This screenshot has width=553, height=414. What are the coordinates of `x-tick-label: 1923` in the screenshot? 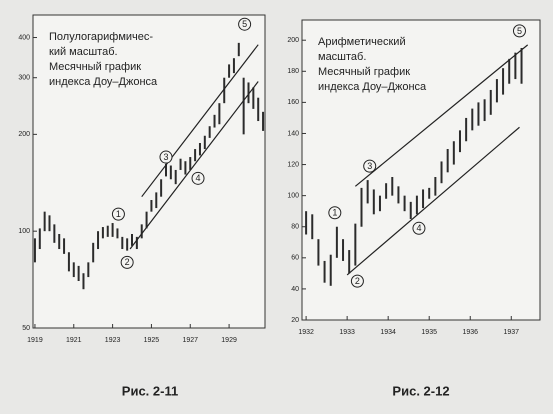 It's located at (113, 340).